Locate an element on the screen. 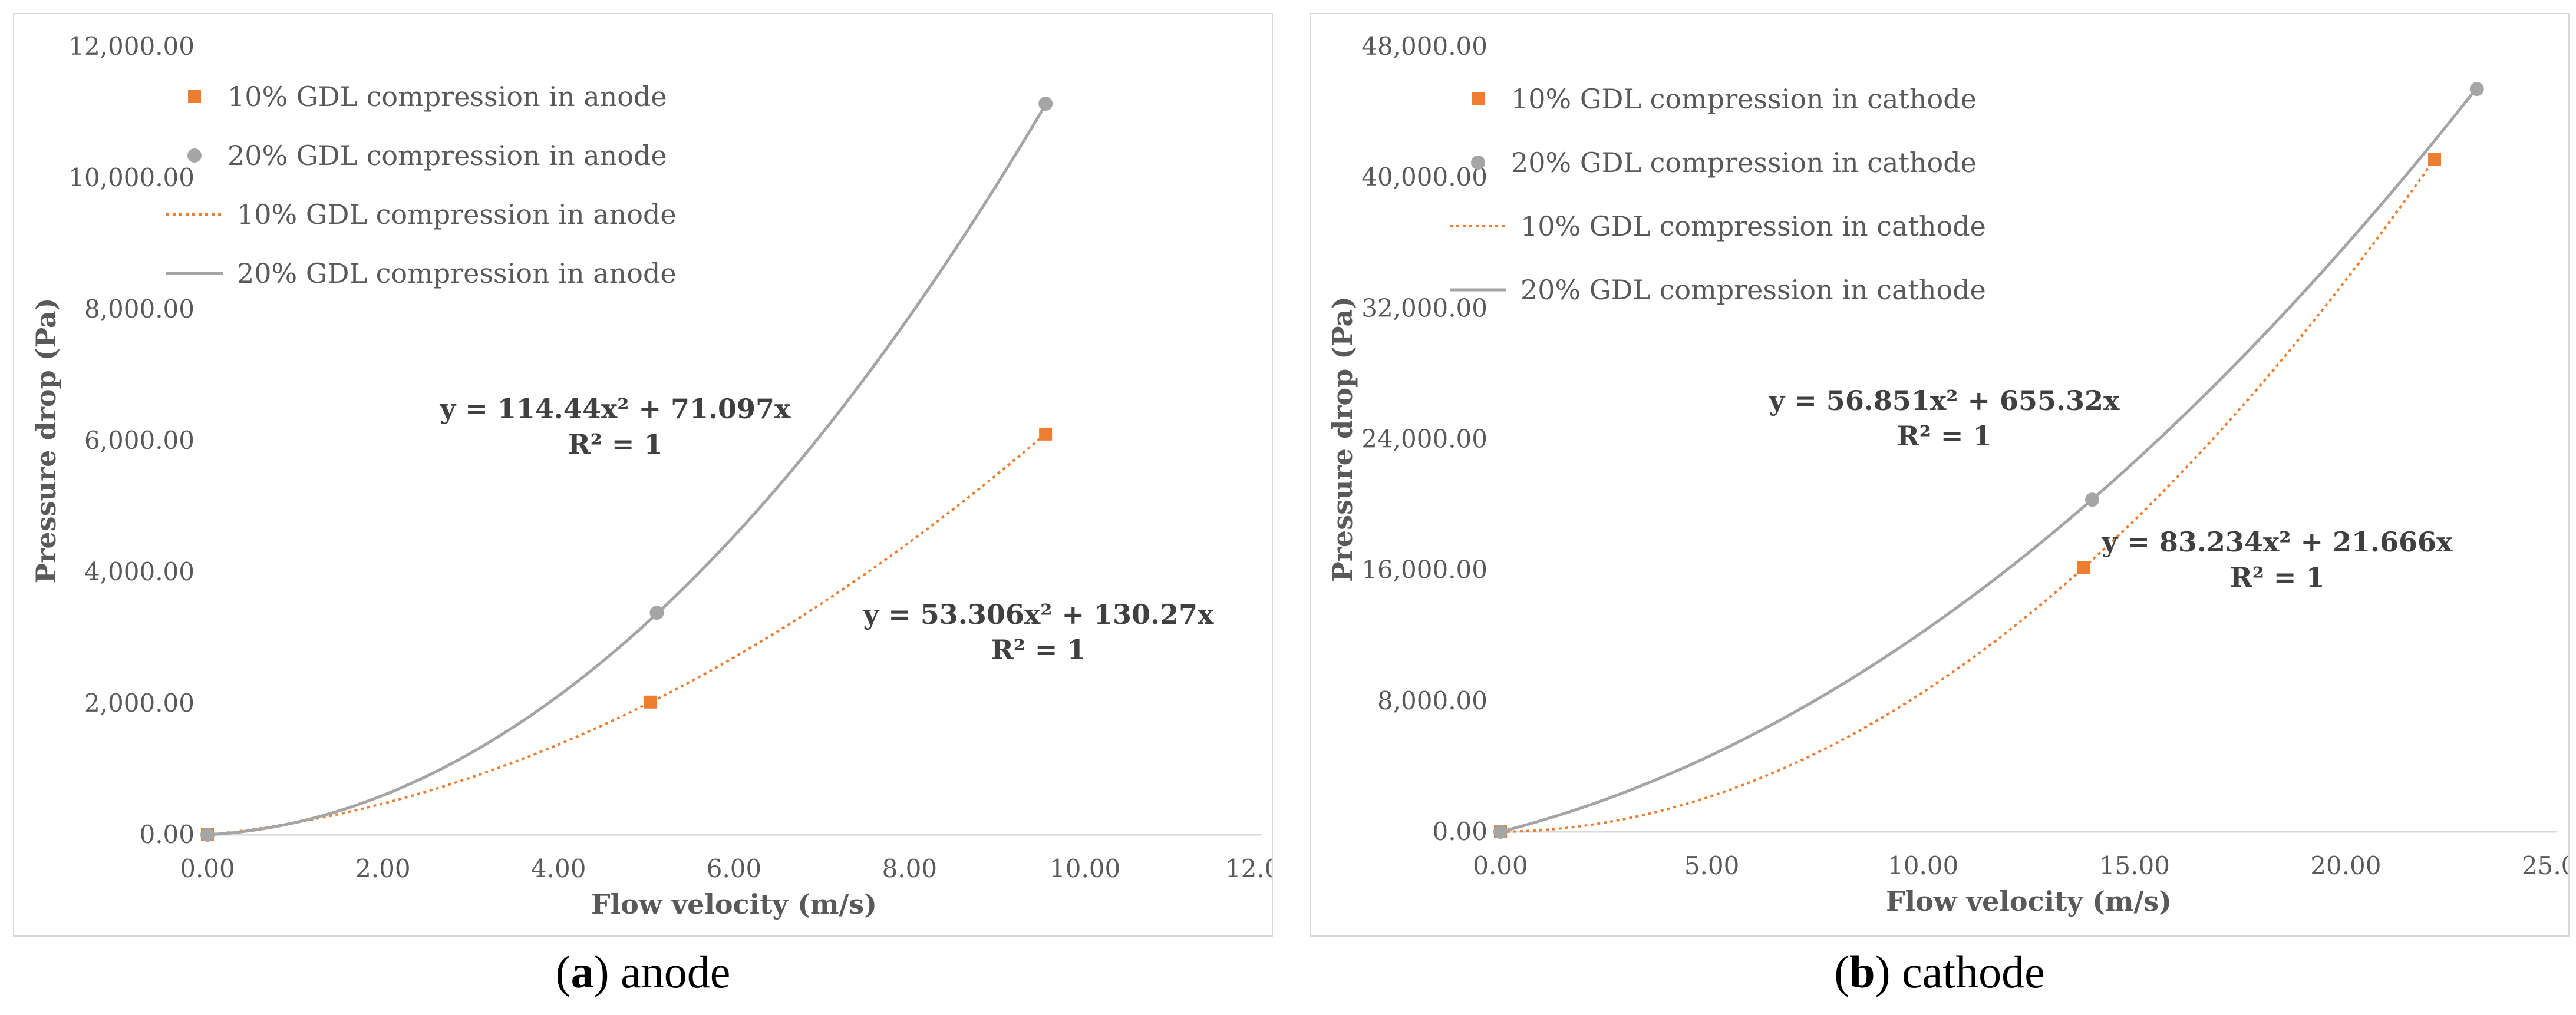  x-tick-label: 8.00 is located at coordinates (910, 868).